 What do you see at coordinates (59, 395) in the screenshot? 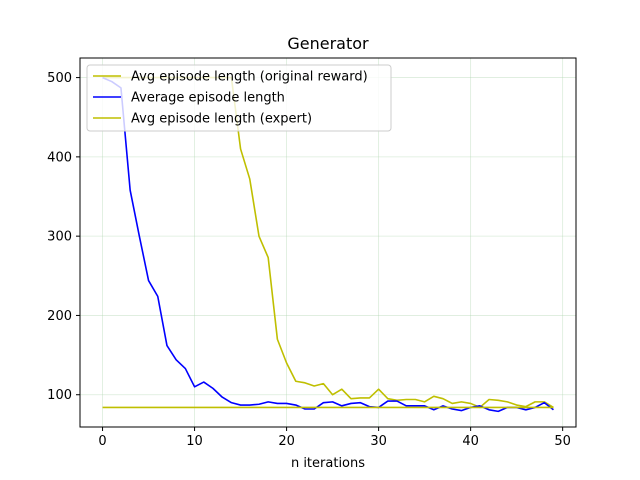
I see `y-tick-label: 100` at bounding box center [59, 395].